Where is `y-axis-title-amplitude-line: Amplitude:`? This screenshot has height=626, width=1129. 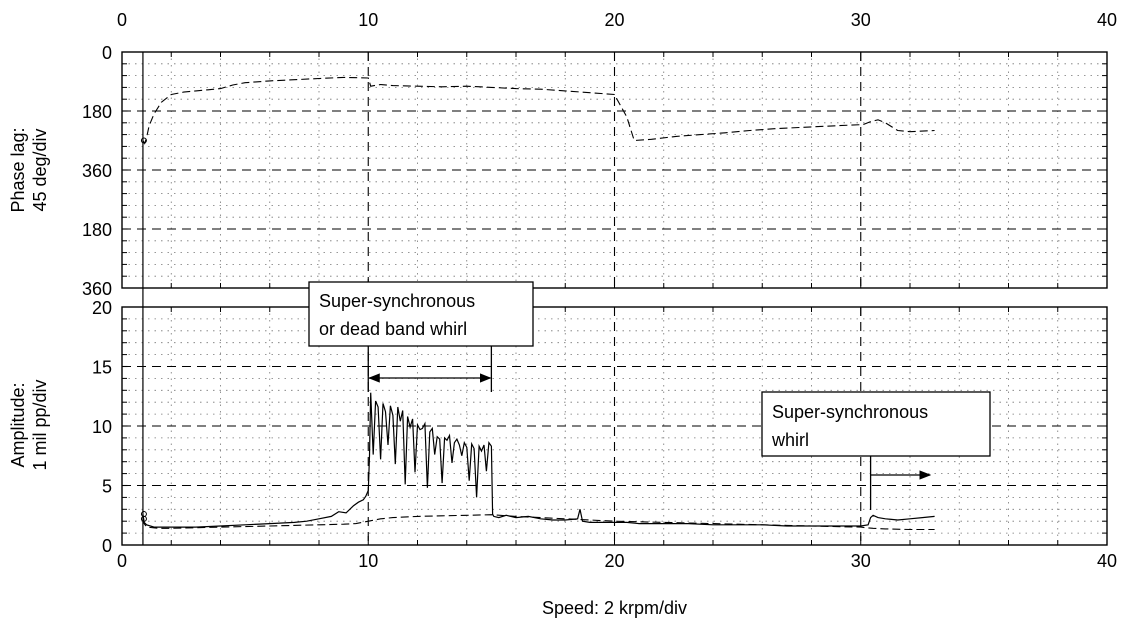
y-axis-title-amplitude-line: Amplitude: is located at coordinates (18, 424).